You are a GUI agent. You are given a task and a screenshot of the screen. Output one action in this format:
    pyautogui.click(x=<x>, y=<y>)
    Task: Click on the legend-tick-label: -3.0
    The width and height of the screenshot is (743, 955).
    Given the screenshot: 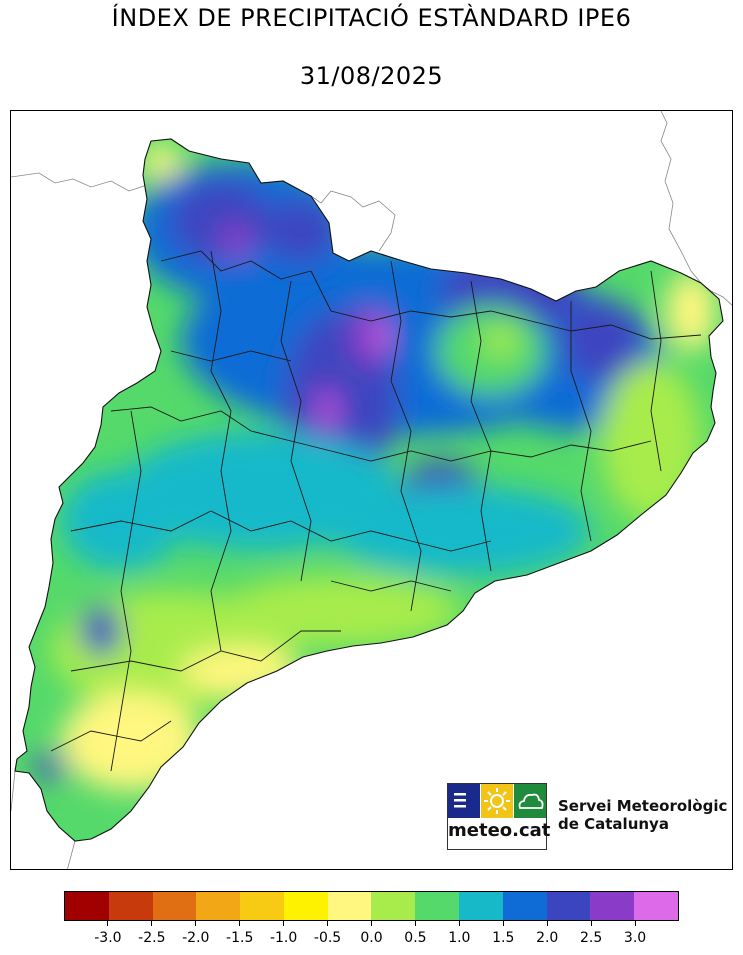 What is the action you would take?
    pyautogui.click(x=108, y=938)
    